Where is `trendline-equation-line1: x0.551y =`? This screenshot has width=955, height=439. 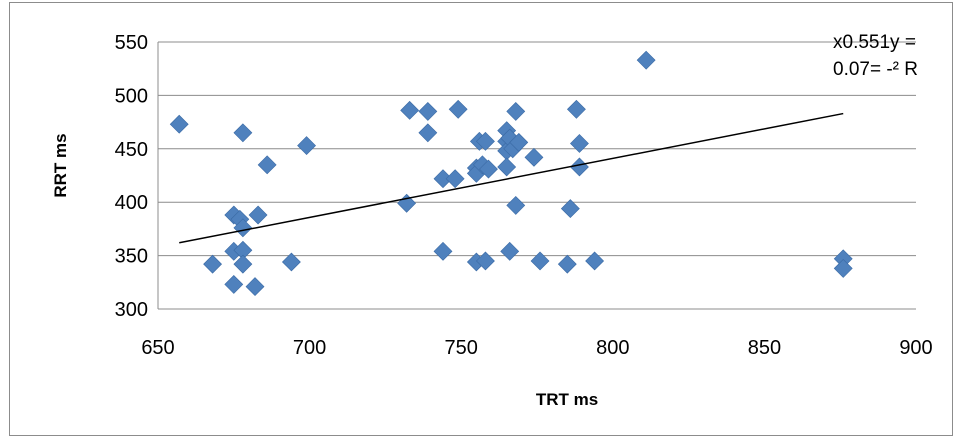 trendline-equation-line1: x0.551y = is located at coordinates (874, 42).